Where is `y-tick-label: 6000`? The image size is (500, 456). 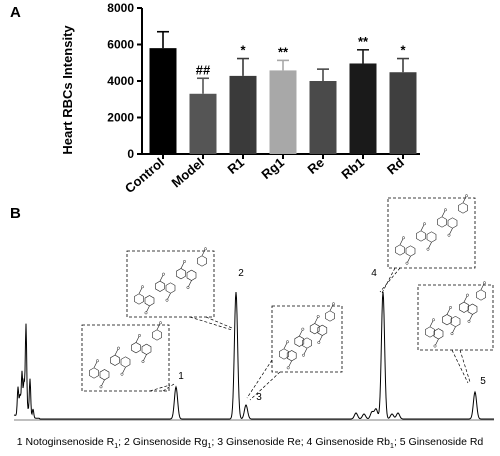
y-tick-label: 6000 is located at coordinates (120, 45).